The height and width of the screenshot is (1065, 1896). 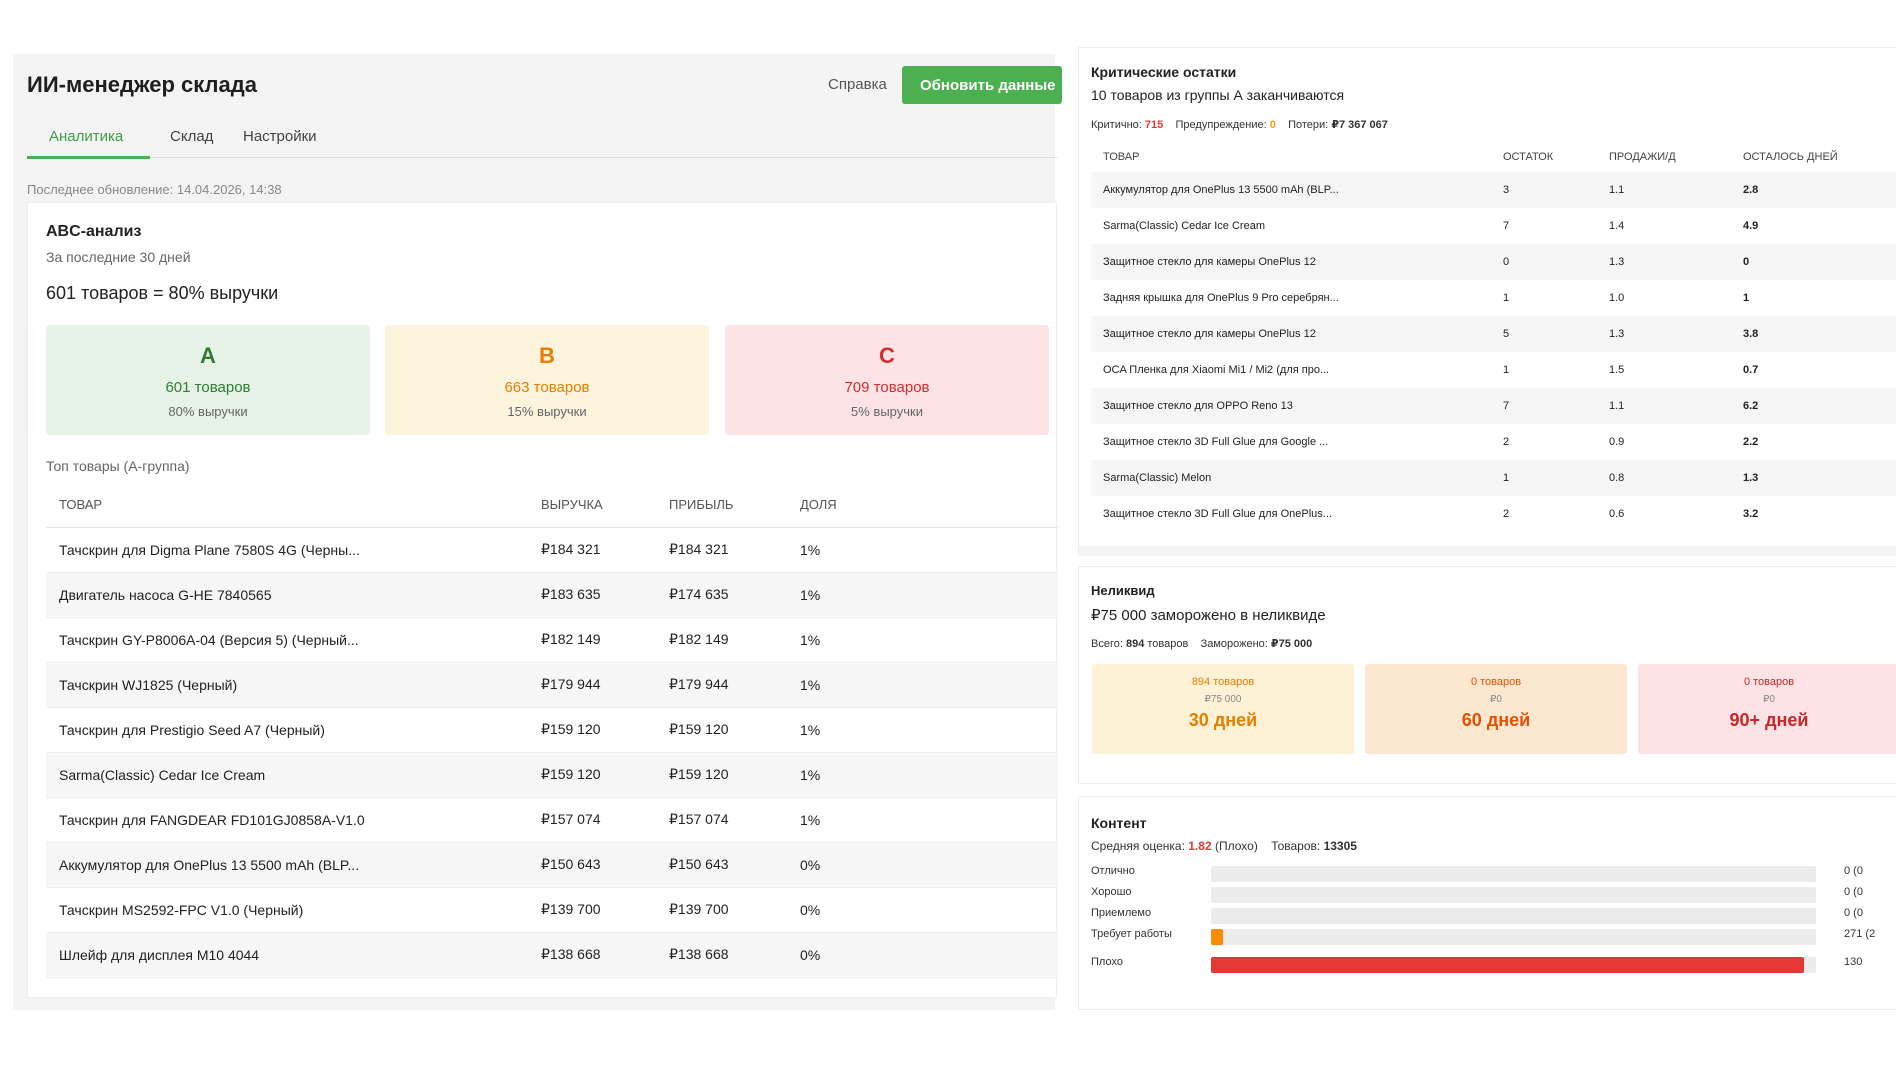 What do you see at coordinates (922, 505) in the screenshot?
I see `column-header-share: ДОЛЯ` at bounding box center [922, 505].